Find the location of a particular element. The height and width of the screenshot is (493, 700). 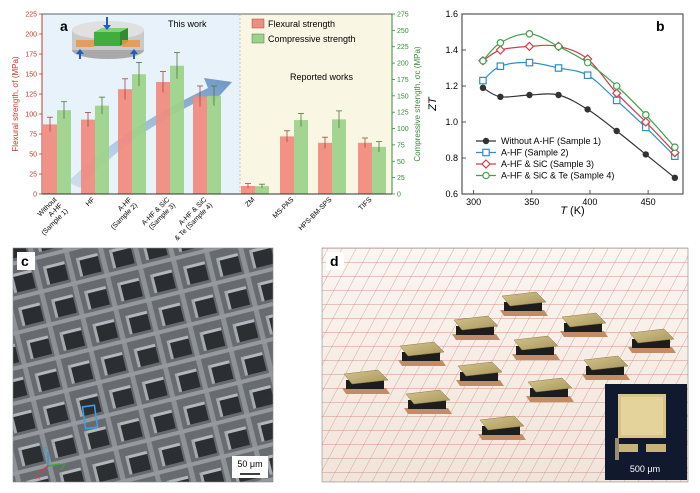

y-axis-label-left: Flexural strength, σf (MPa) is located at coordinates (15, 104).